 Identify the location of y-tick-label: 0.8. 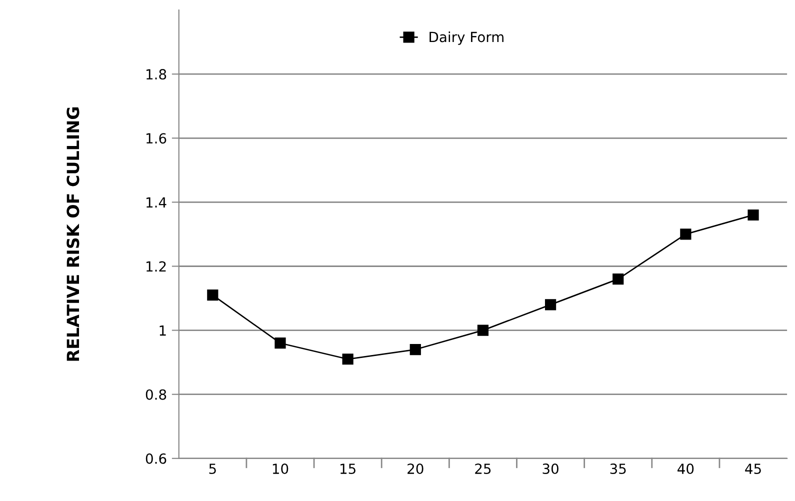
(156, 394).